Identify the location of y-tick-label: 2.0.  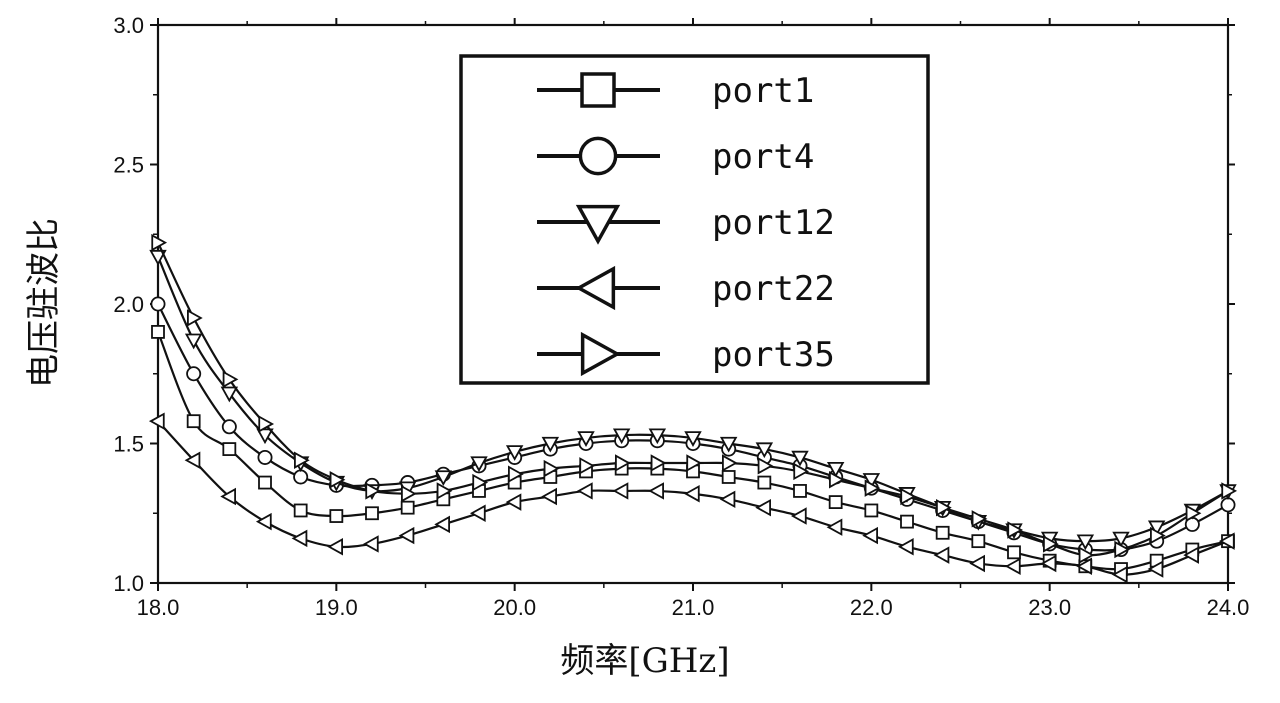
(128, 304).